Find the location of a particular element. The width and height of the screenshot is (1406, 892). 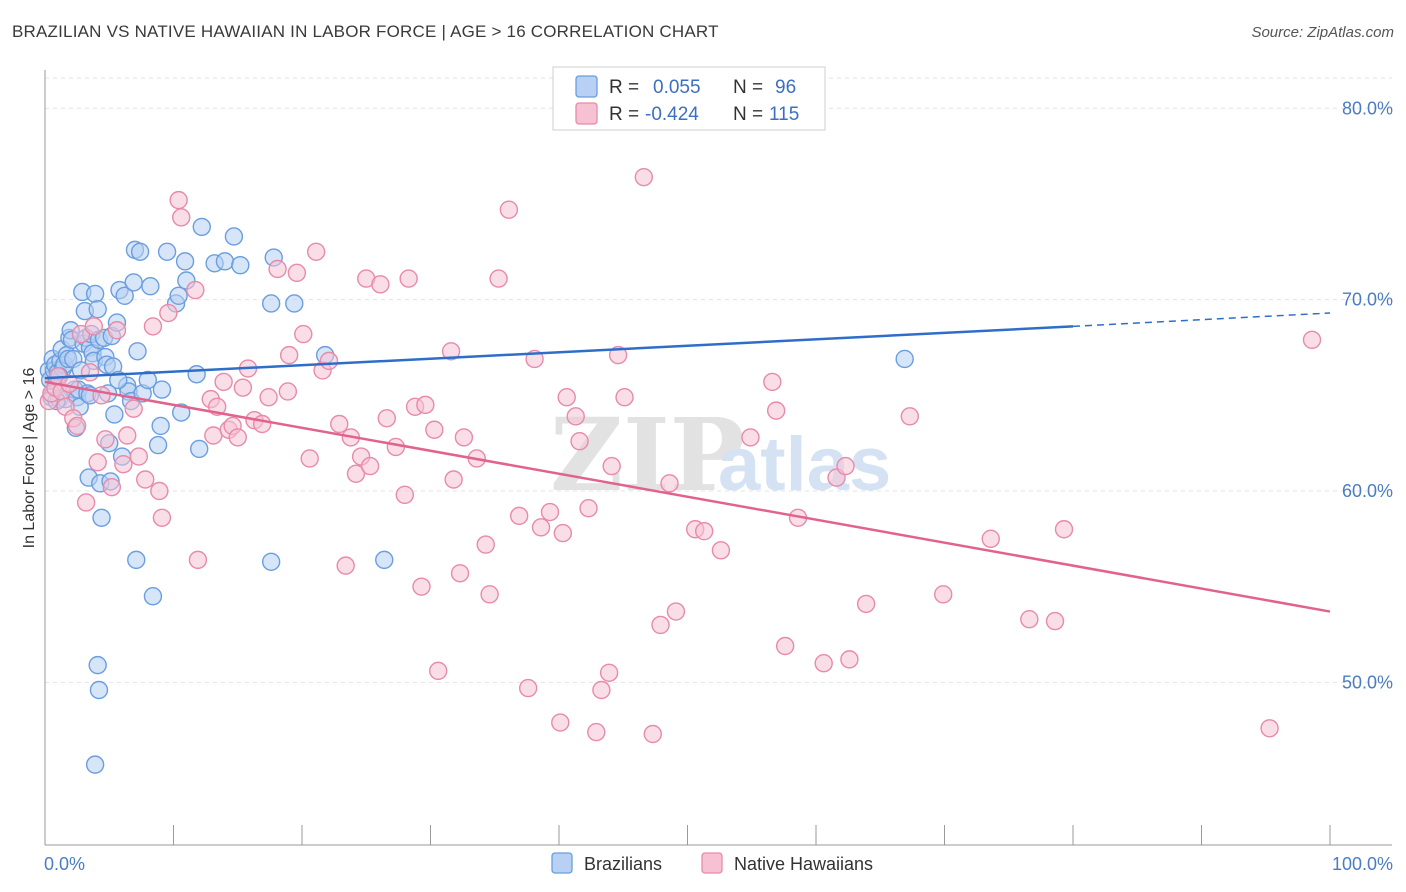

series-legend: Brazilians Native Hawaiians is located at coordinates (712, 863).